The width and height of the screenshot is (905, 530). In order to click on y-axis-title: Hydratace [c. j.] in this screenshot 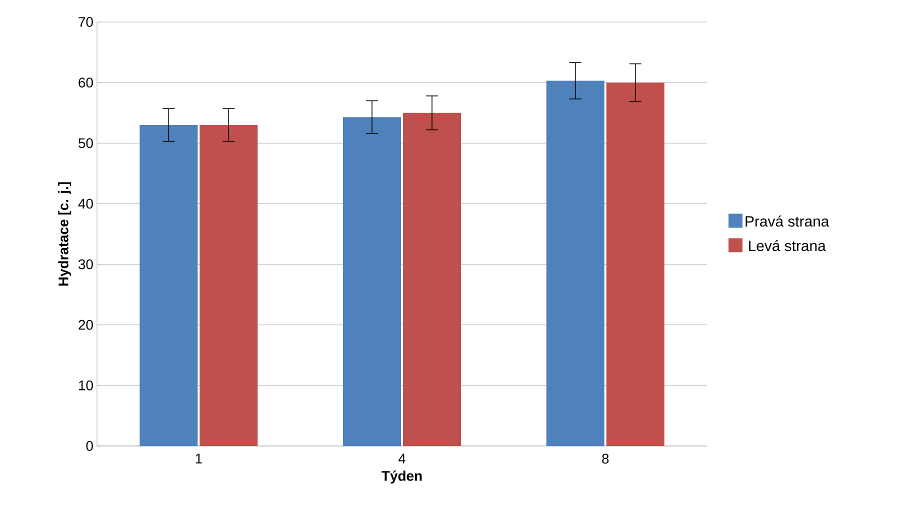, I will do `click(65, 234)`.